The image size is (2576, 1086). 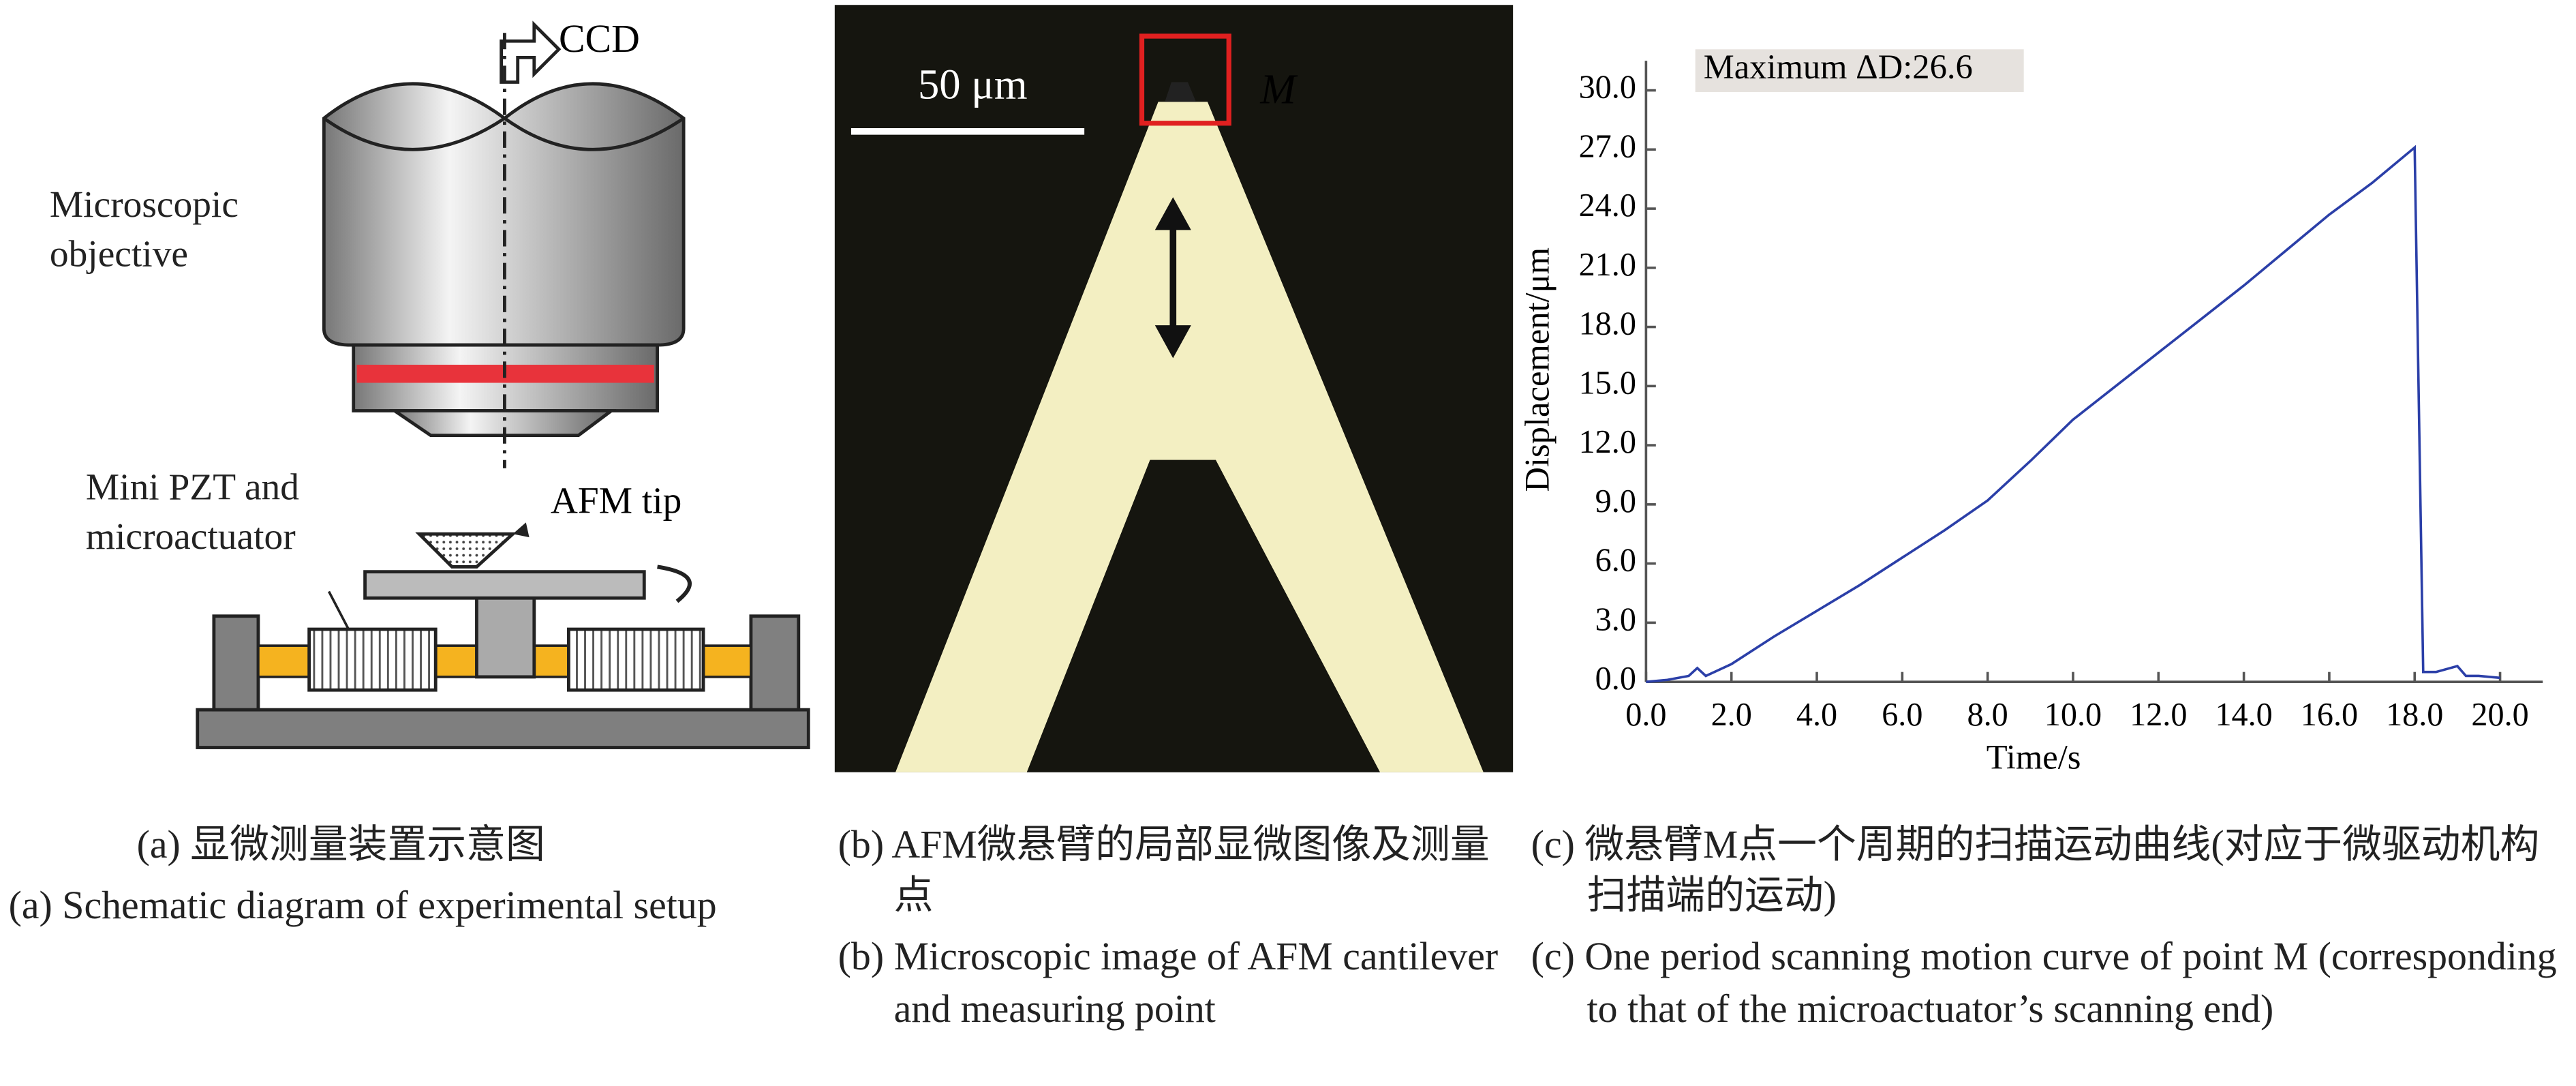 I want to click on label-box: Mini PZT and microactuator, so click(x=193, y=511).